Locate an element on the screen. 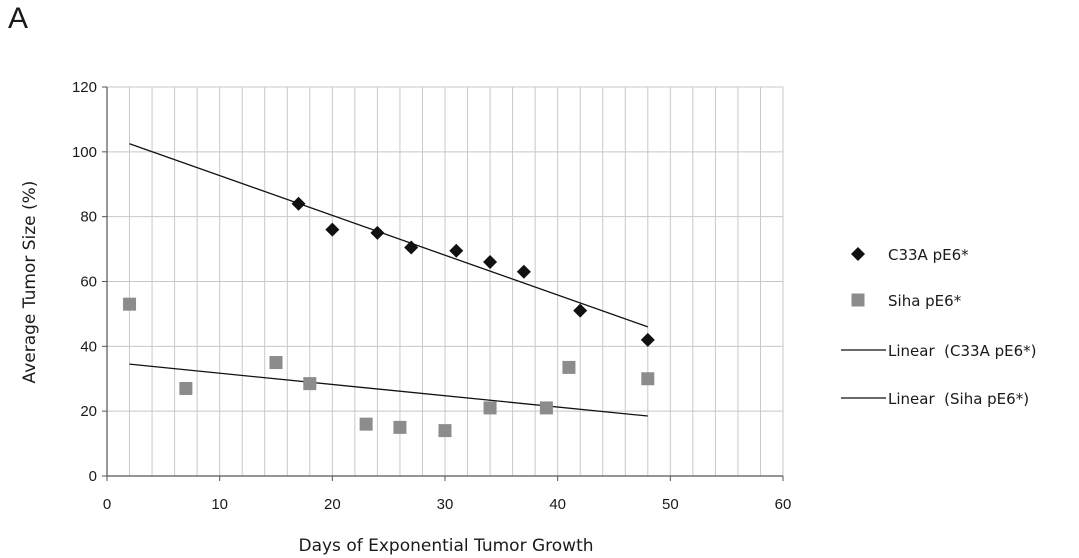  legend-label: Linear (C33A pE6*) is located at coordinates (962, 351).